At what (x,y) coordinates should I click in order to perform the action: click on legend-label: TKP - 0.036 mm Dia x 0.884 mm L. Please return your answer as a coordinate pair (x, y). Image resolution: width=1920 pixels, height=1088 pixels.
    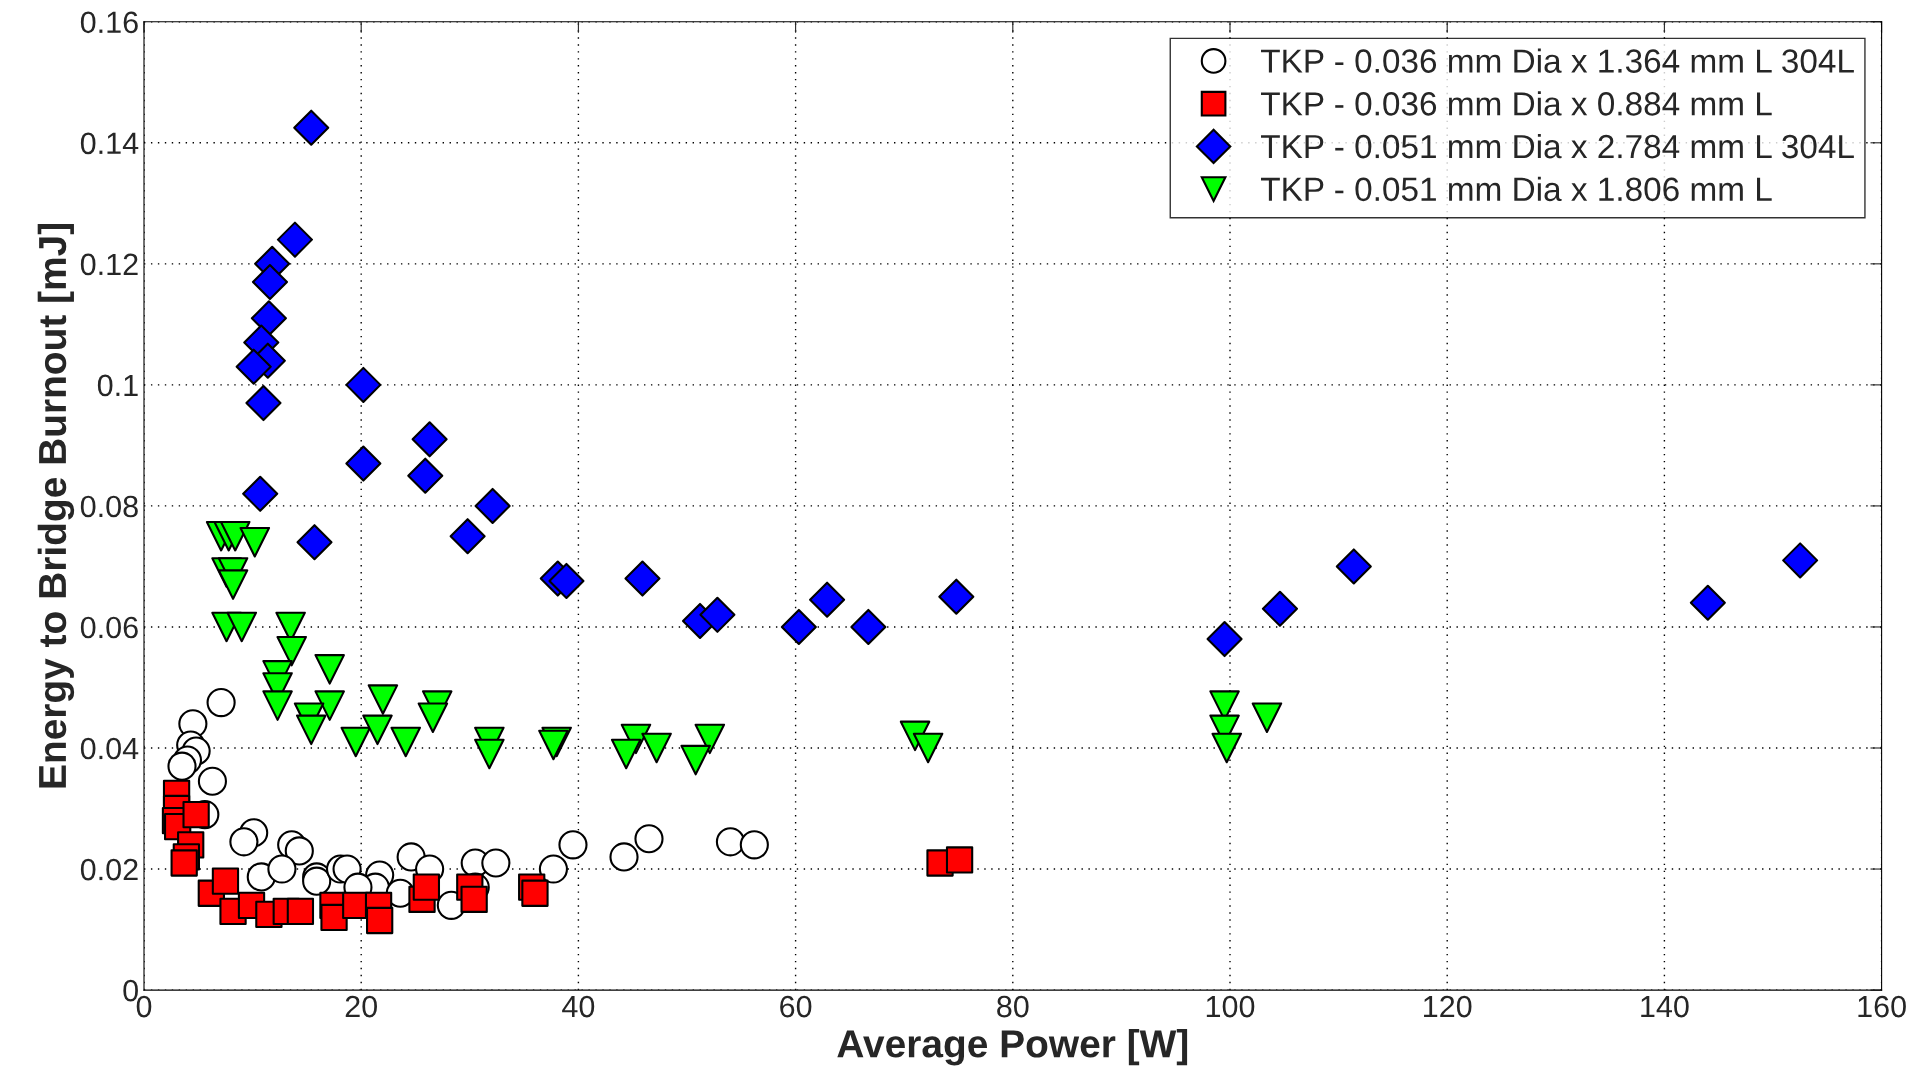
    Looking at the image, I should click on (1516, 103).